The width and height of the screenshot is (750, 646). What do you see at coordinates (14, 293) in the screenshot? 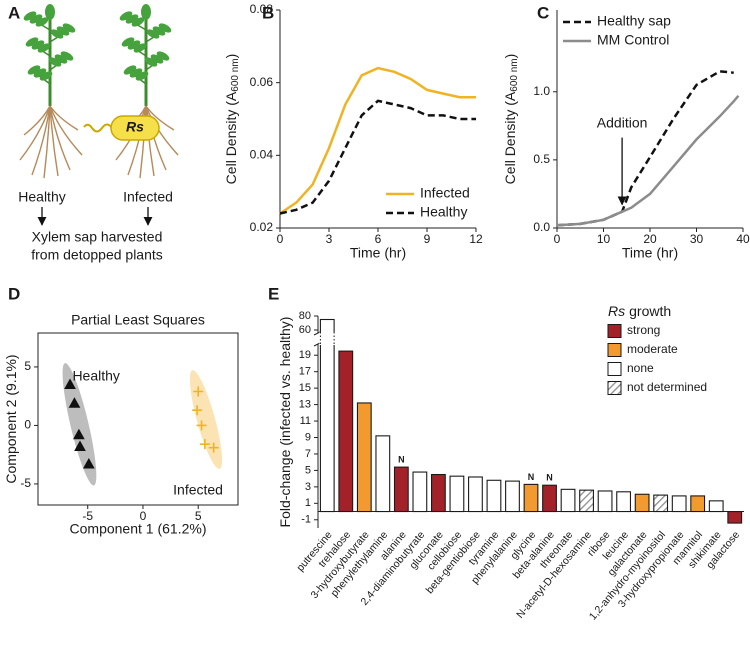
I see `panel-letter: D` at bounding box center [14, 293].